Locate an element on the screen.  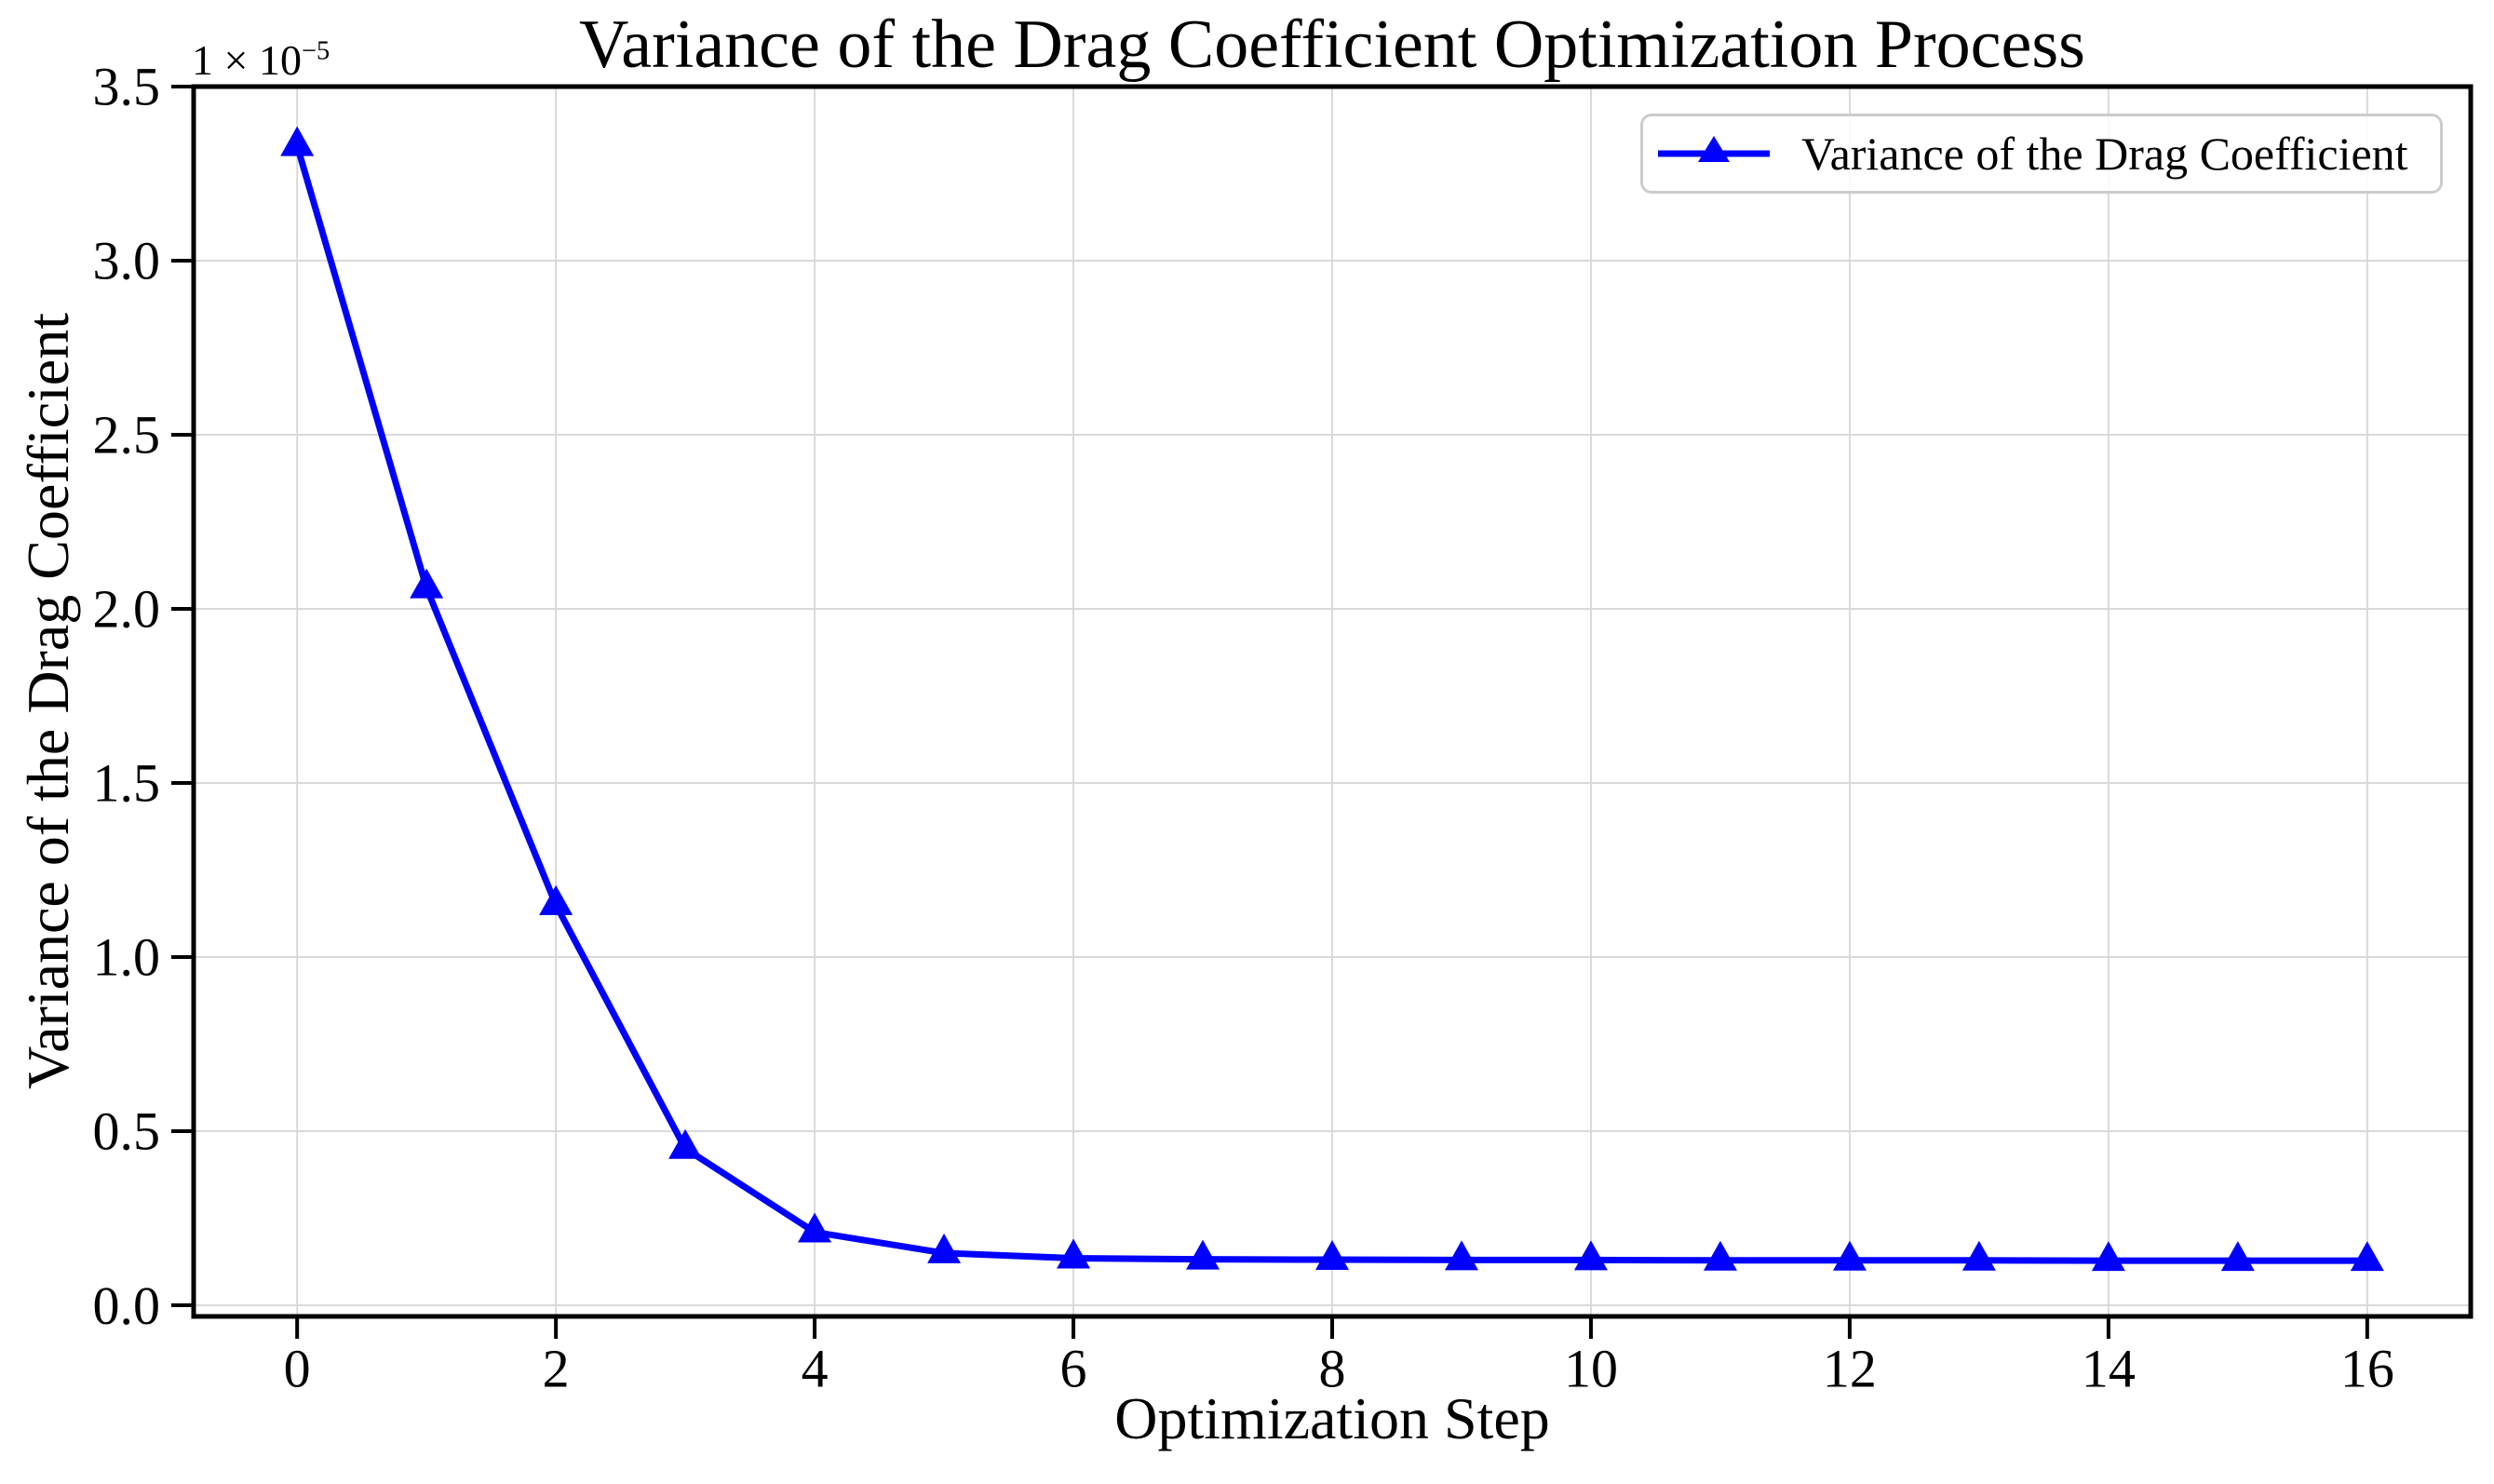
y-tick-label: 3.0 is located at coordinates (127, 261).